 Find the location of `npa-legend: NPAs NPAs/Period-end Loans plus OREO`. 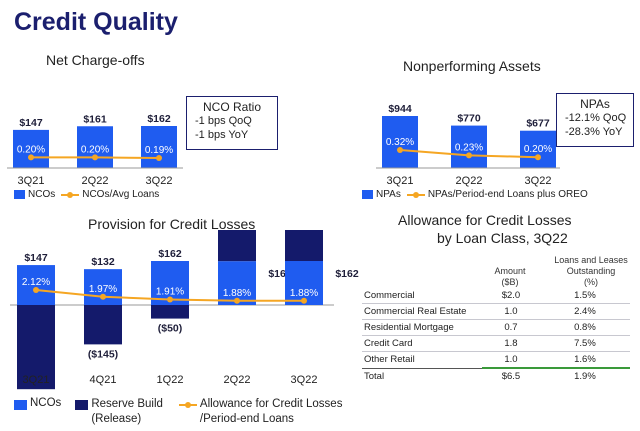

npa-legend: NPAs NPAs/Period-end Loans plus OREO is located at coordinates (475, 194).